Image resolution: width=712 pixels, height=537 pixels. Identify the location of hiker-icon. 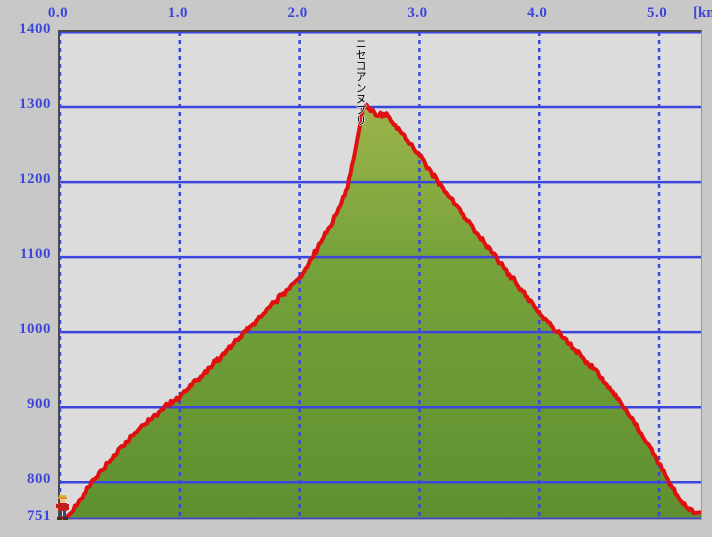
(62, 507).